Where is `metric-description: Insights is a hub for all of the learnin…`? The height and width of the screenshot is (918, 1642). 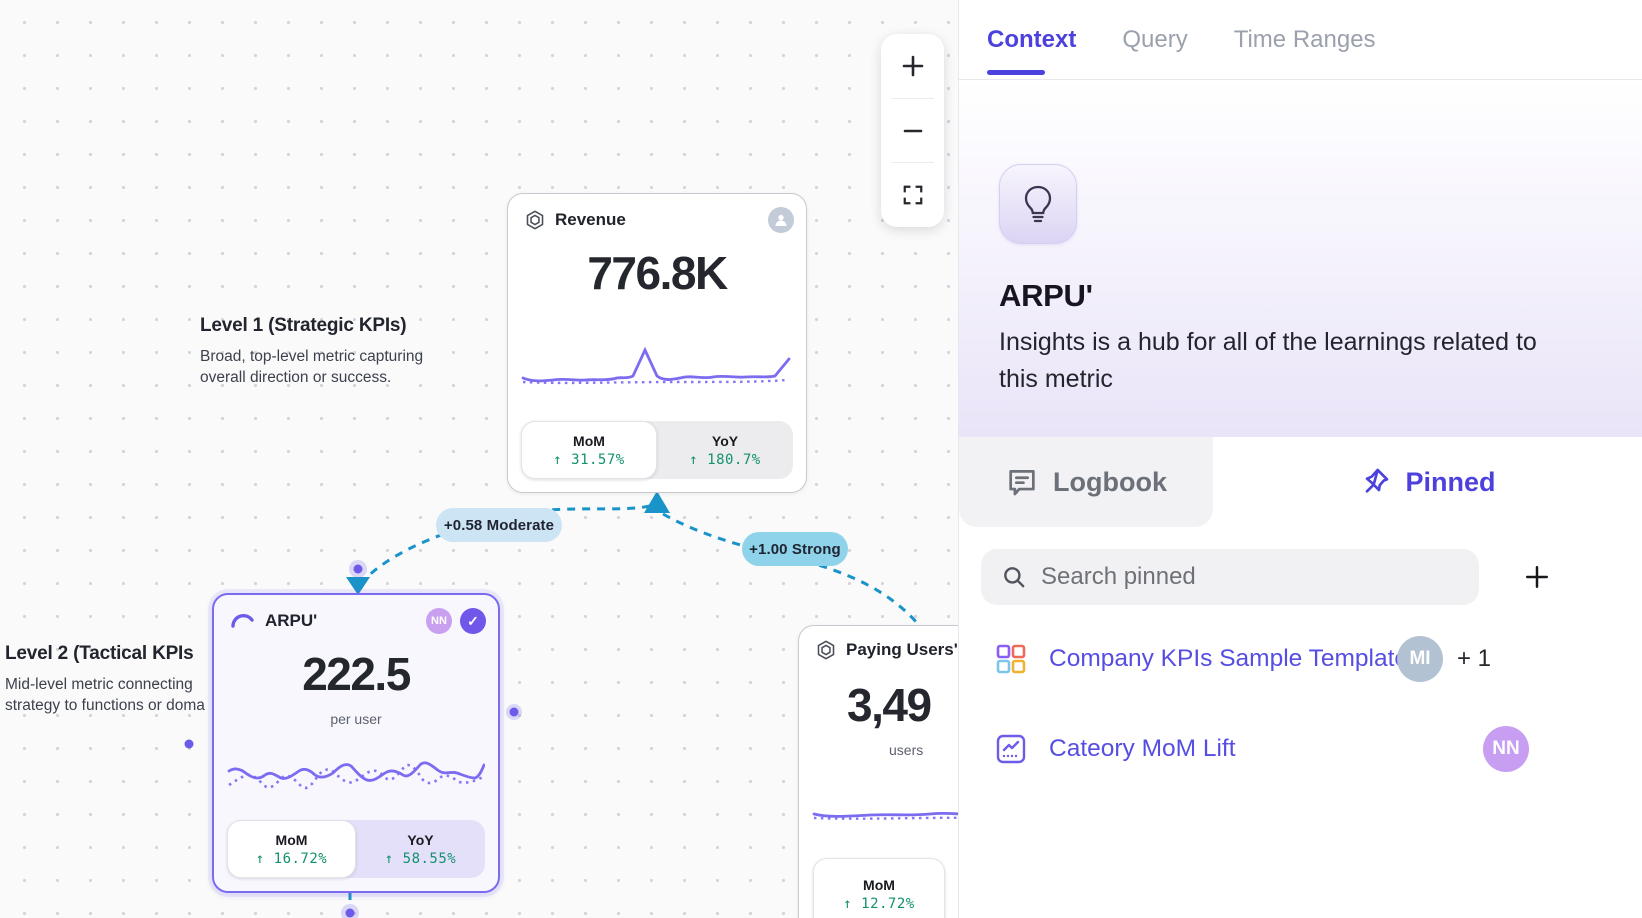 metric-description: Insights is a hub for all of the learnin… is located at coordinates (1268, 360).